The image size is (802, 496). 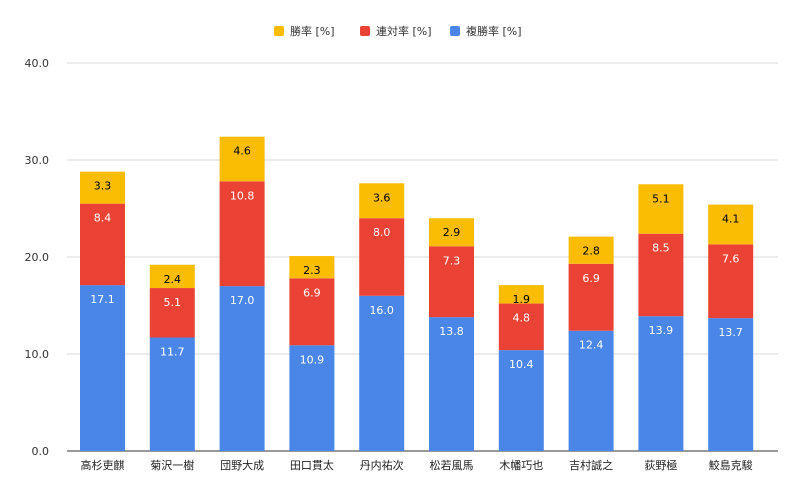 I want to click on data-label: 4.8, so click(x=522, y=318).